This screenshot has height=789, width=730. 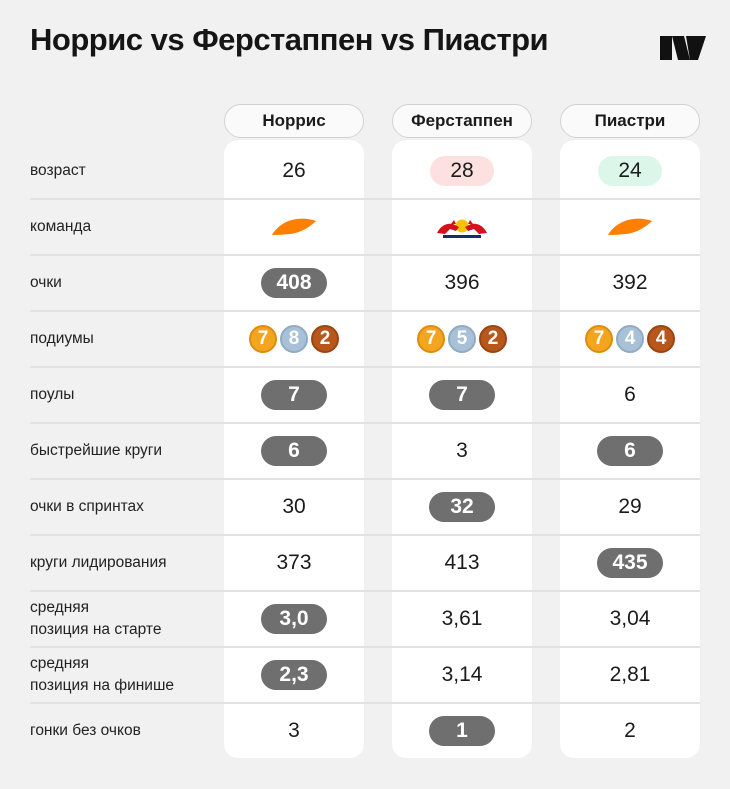 What do you see at coordinates (61, 226) in the screenshot?
I see `label-team: команда` at bounding box center [61, 226].